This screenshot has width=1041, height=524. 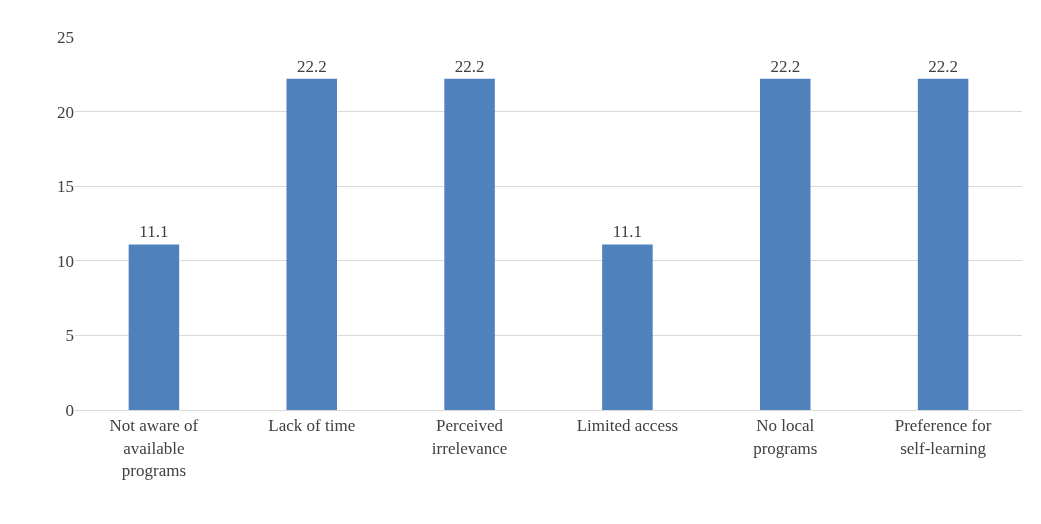 I want to click on x-tick-label: Lack of time, so click(x=312, y=426).